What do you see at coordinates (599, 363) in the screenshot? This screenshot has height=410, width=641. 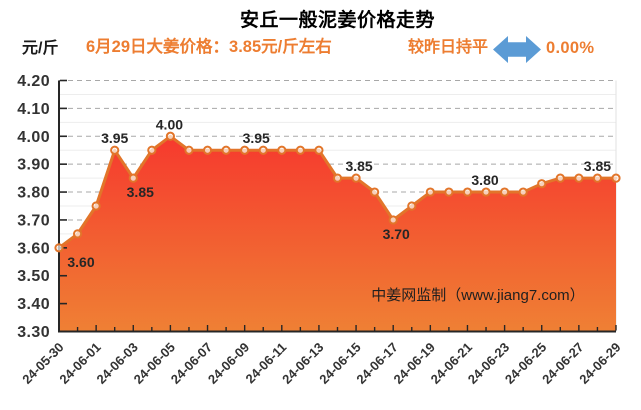 I see `x-axis-label: 24-06-29` at bounding box center [599, 363].